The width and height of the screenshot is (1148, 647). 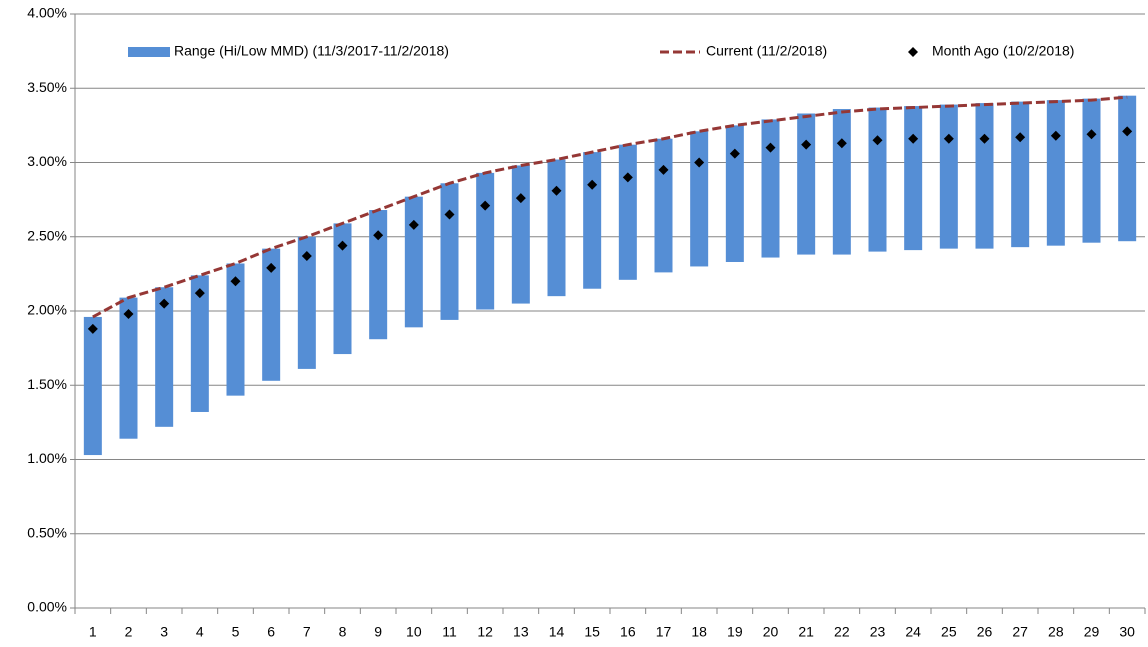 What do you see at coordinates (343, 632) in the screenshot?
I see `x-tick-label: 8` at bounding box center [343, 632].